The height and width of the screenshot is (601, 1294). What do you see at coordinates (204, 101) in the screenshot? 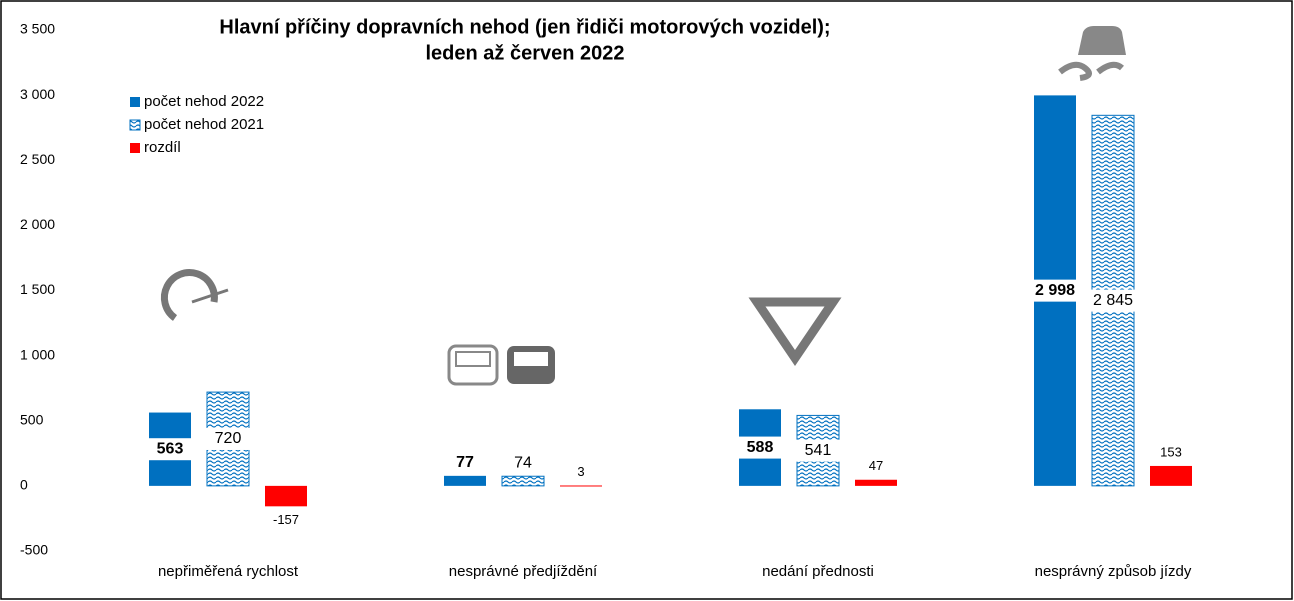
I see `legend-label: počet nehod 2022` at bounding box center [204, 101].